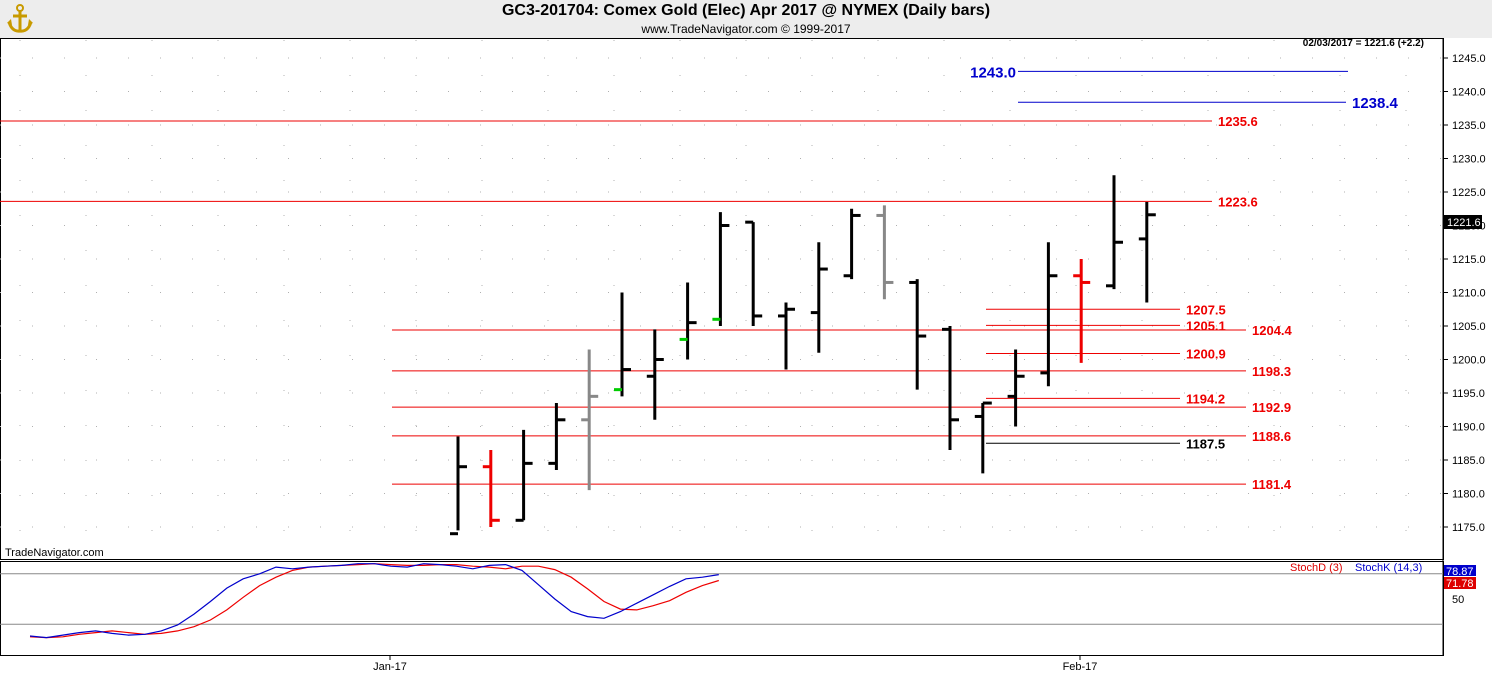 This screenshot has height=677, width=1492. What do you see at coordinates (1388, 568) in the screenshot?
I see `stoch-k-legend: StochK (14,3)` at bounding box center [1388, 568].